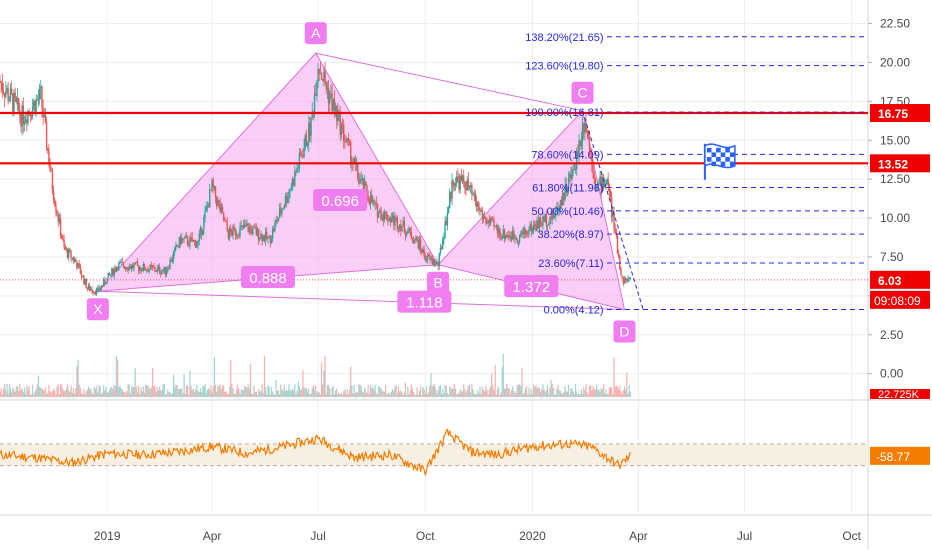 The height and width of the screenshot is (555, 932). I want to click on ratio-XB: 0.888, so click(267, 276).